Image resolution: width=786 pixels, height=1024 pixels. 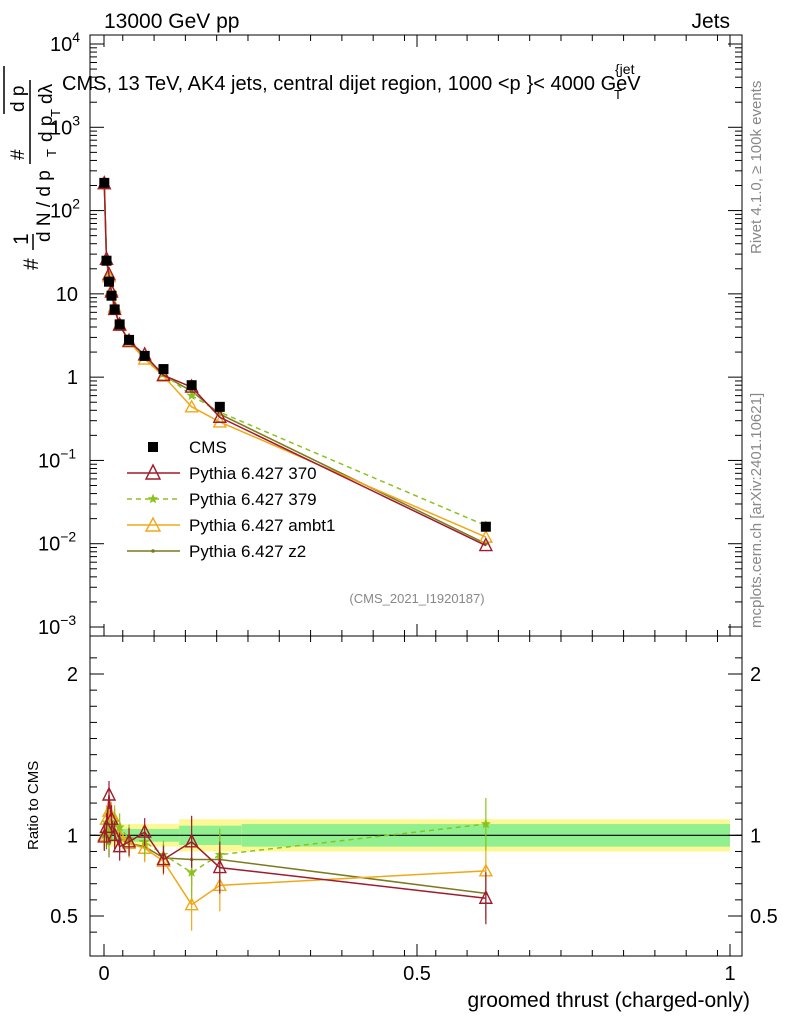 I want to click on ylabel-den-dl: dλ, so click(x=46, y=93).